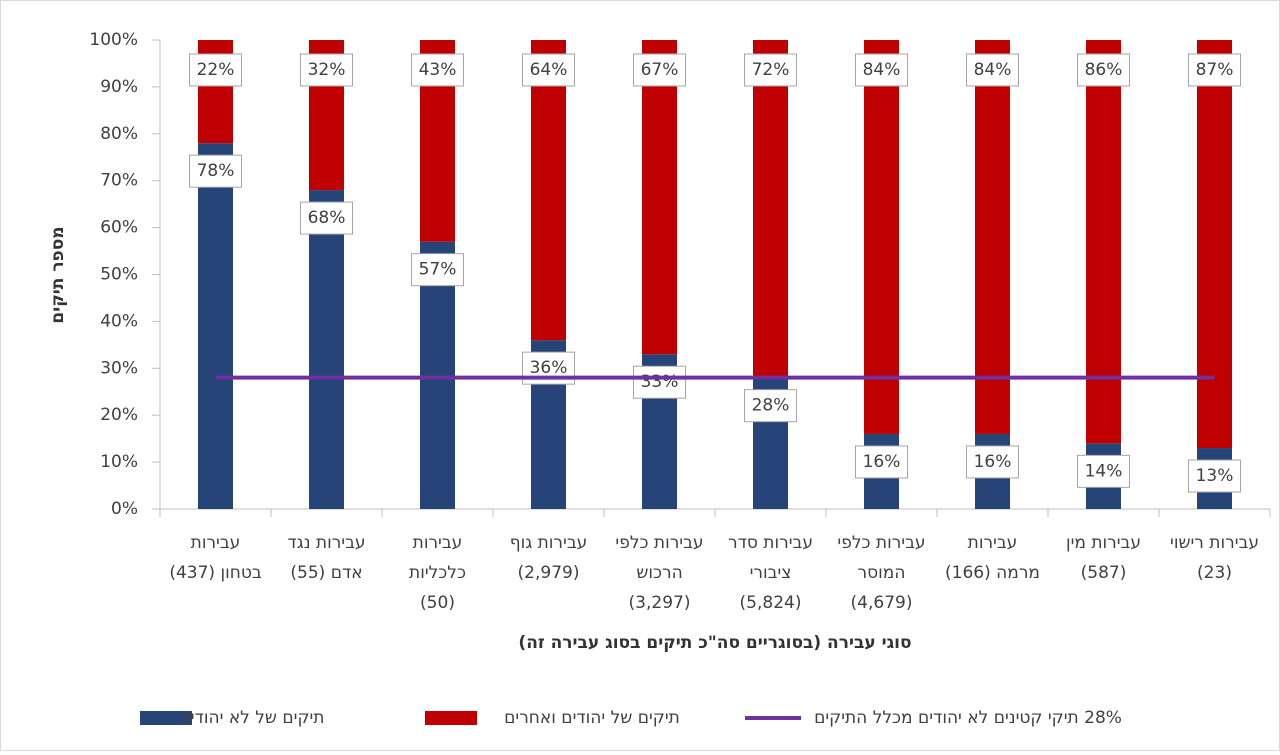 The height and width of the screenshot is (755, 1280). Describe the element at coordinates (968, 718) in the screenshot. I see `legend-label: 28% תיקי קטינים לא יהודים מכלל התיקים` at that location.